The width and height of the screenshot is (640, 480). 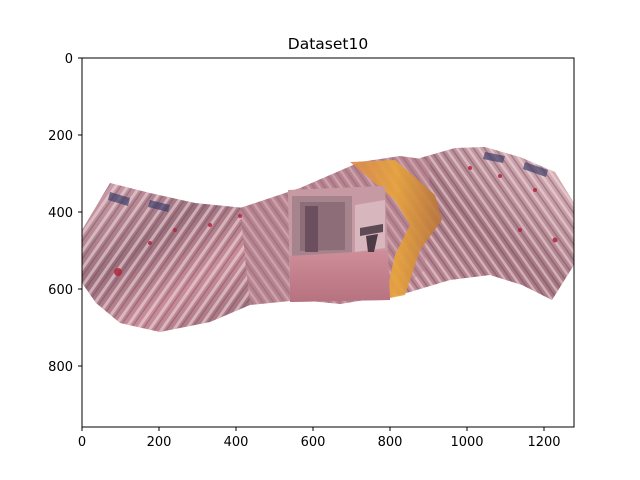 What do you see at coordinates (60, 213) in the screenshot?
I see `y-tick-label: 400` at bounding box center [60, 213].